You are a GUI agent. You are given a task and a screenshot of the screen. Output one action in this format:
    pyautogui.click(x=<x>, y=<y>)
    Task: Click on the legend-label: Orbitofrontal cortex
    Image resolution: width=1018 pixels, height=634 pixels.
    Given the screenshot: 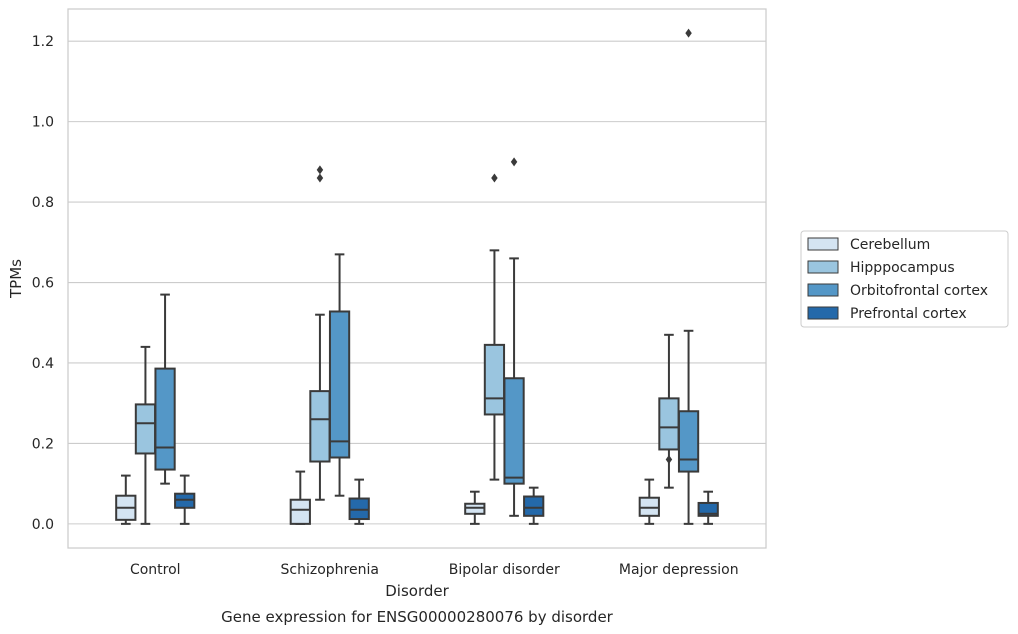 What is the action you would take?
    pyautogui.click(x=919, y=291)
    